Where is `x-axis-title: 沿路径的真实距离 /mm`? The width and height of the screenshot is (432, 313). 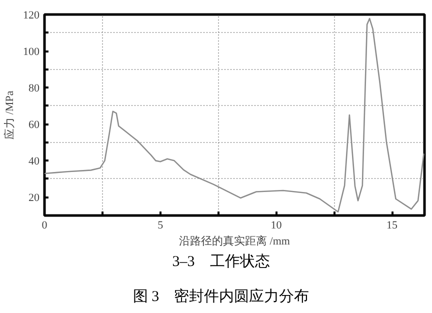 x-axis-title: 沿路径的真实距离 /mm is located at coordinates (234, 241).